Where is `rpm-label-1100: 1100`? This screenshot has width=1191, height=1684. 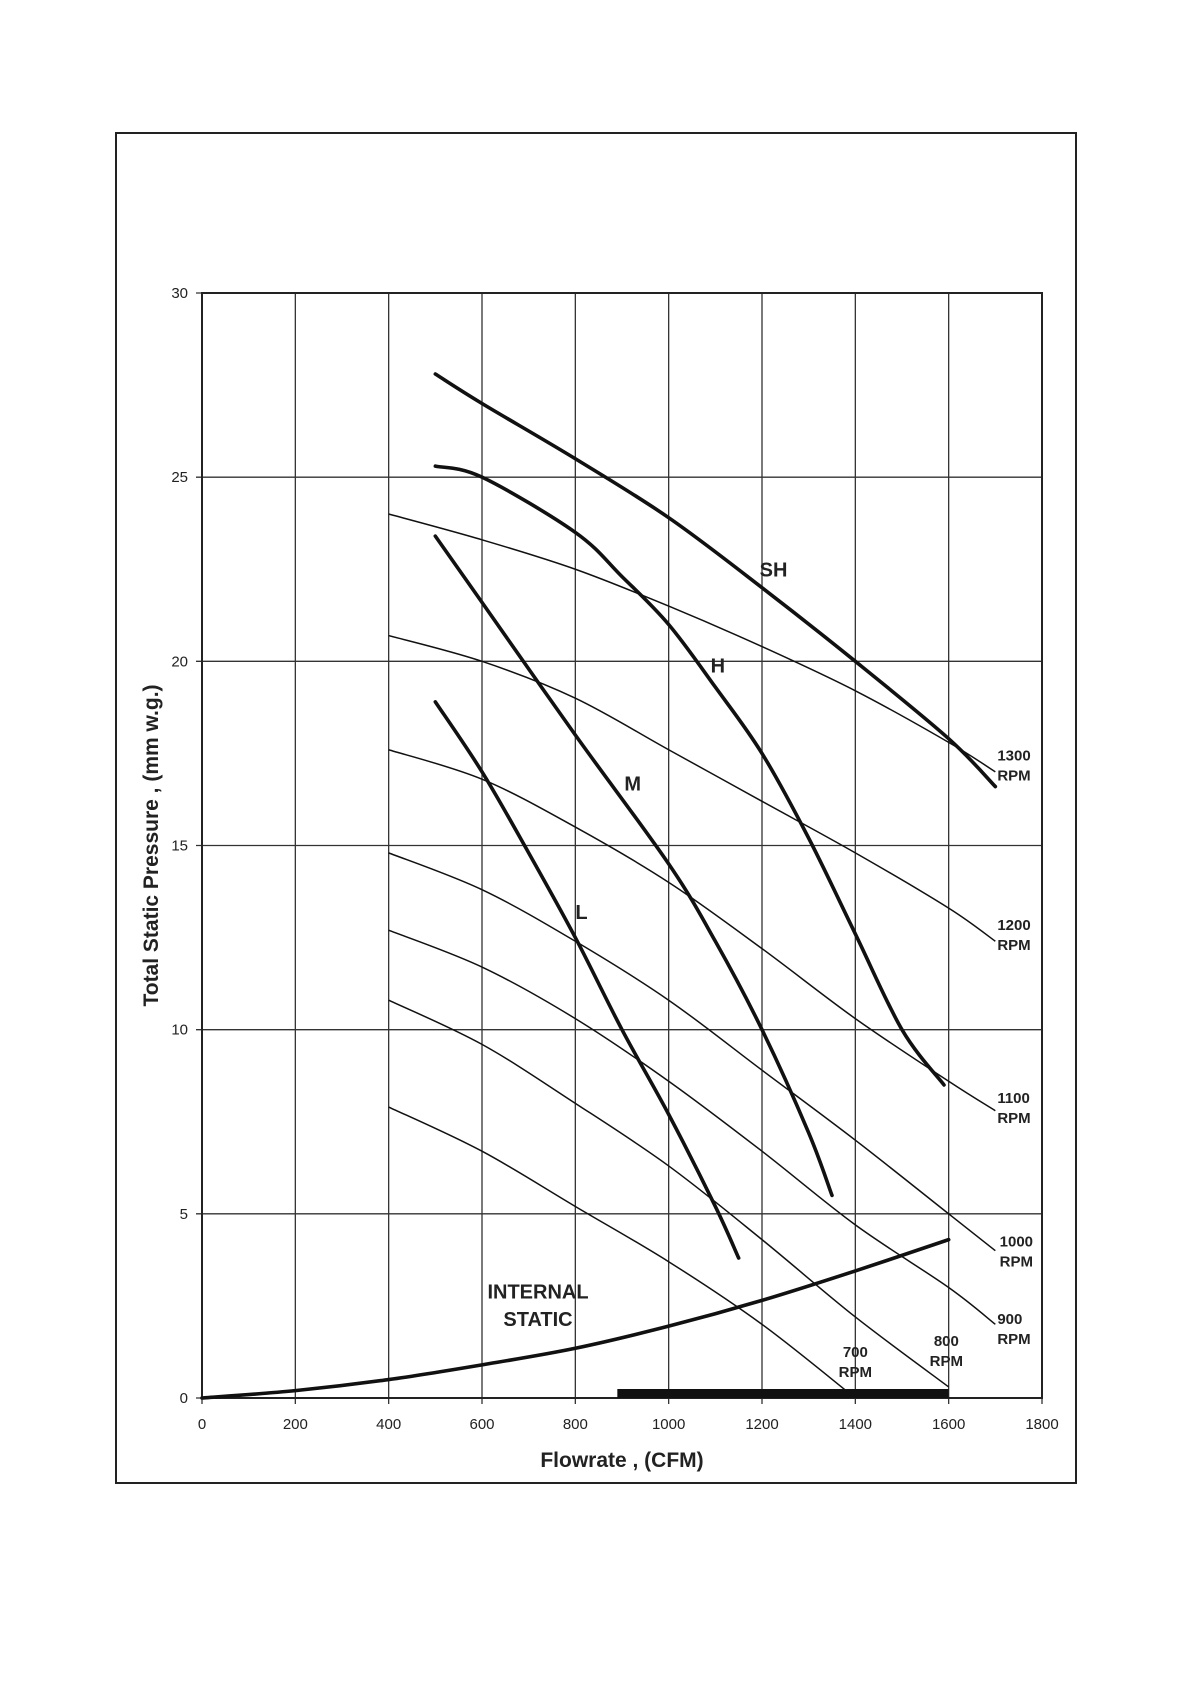 rpm-label-1100: 1100 is located at coordinates (1013, 1098).